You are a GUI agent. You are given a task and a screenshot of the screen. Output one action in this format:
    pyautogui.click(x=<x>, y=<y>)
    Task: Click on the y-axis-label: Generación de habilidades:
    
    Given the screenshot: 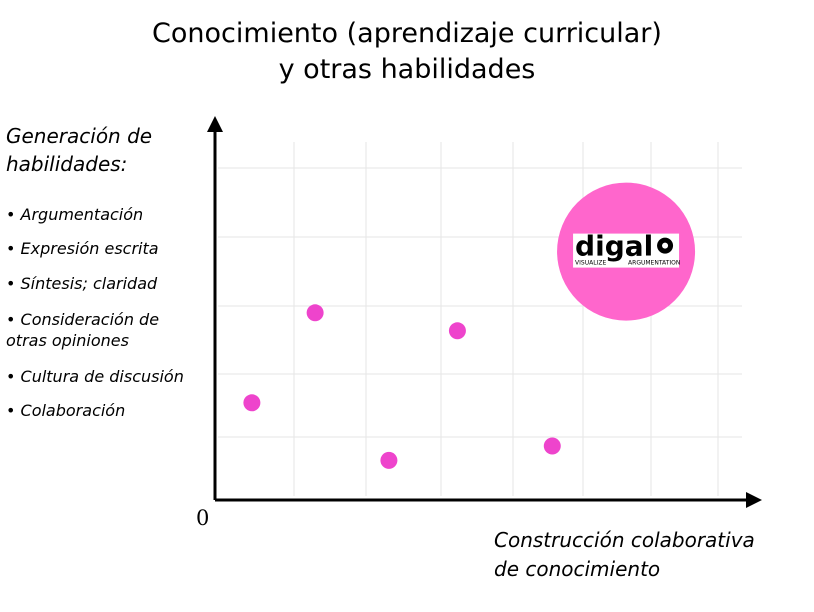 What is the action you would take?
    pyautogui.click(x=79, y=150)
    